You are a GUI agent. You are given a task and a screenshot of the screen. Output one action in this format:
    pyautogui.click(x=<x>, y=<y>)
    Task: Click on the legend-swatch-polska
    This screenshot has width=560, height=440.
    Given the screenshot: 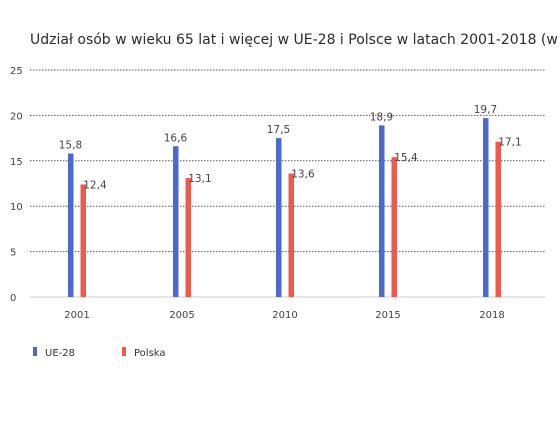 What is the action you would take?
    pyautogui.click(x=124, y=351)
    